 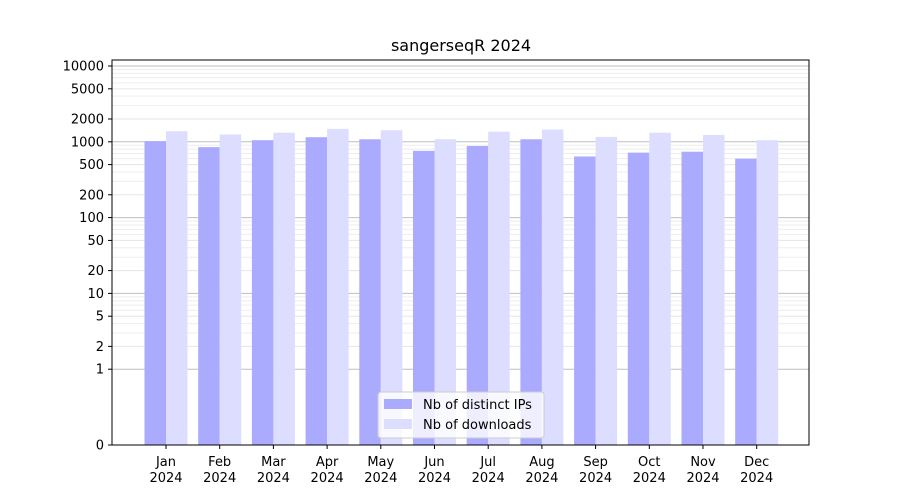 What do you see at coordinates (756, 470) in the screenshot?
I see `x-tick-label: Dec 2024` at bounding box center [756, 470].